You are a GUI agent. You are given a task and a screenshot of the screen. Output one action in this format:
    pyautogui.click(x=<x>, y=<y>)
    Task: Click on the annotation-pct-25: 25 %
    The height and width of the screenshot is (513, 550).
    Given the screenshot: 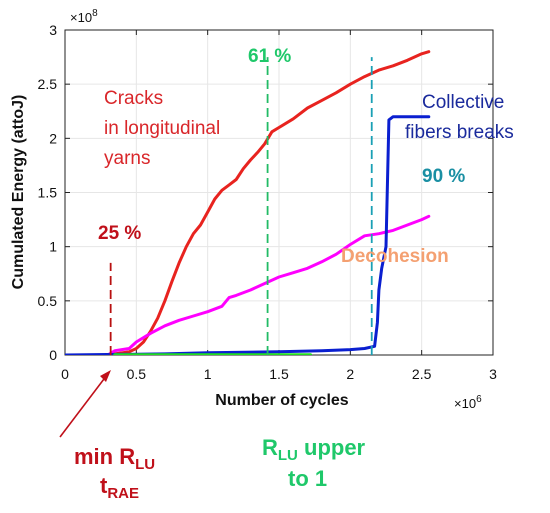 What is the action you would take?
    pyautogui.click(x=119, y=233)
    